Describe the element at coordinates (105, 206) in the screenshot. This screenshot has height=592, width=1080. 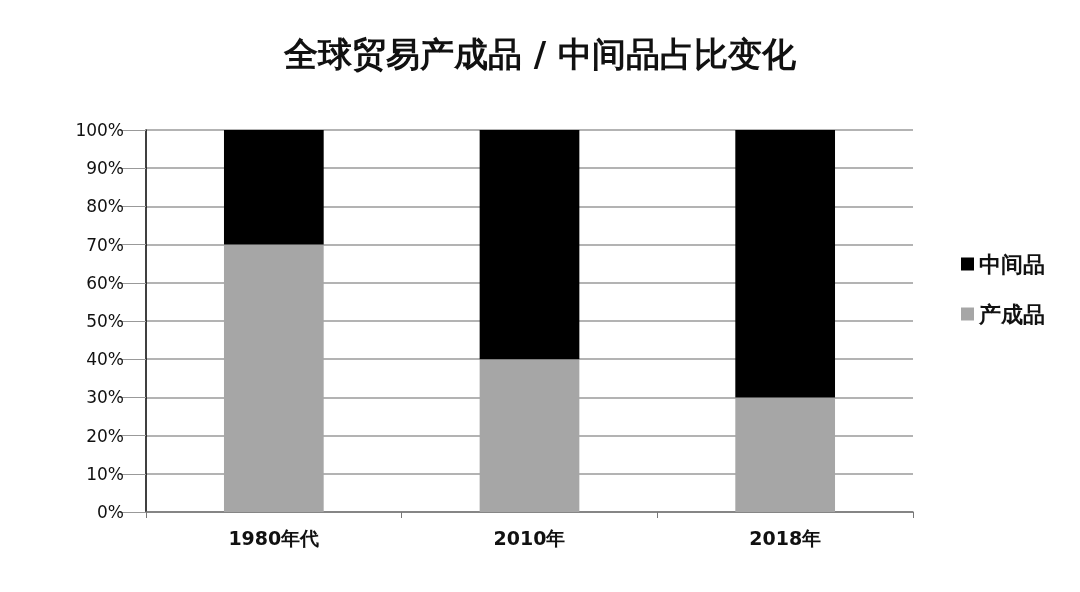
I see `y-tick-label: 80%` at that location.